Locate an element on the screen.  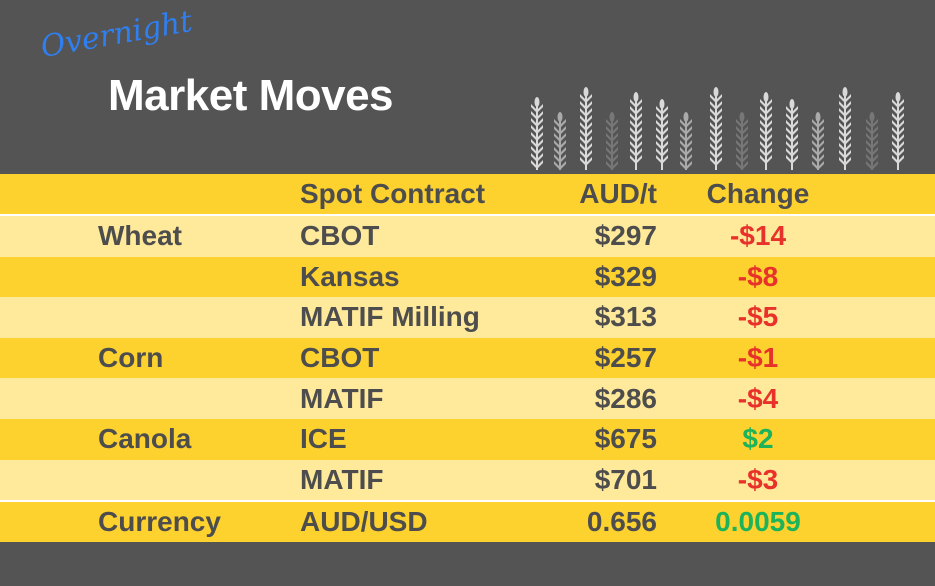
wheat-stalks-icon is located at coordinates (717, 128).